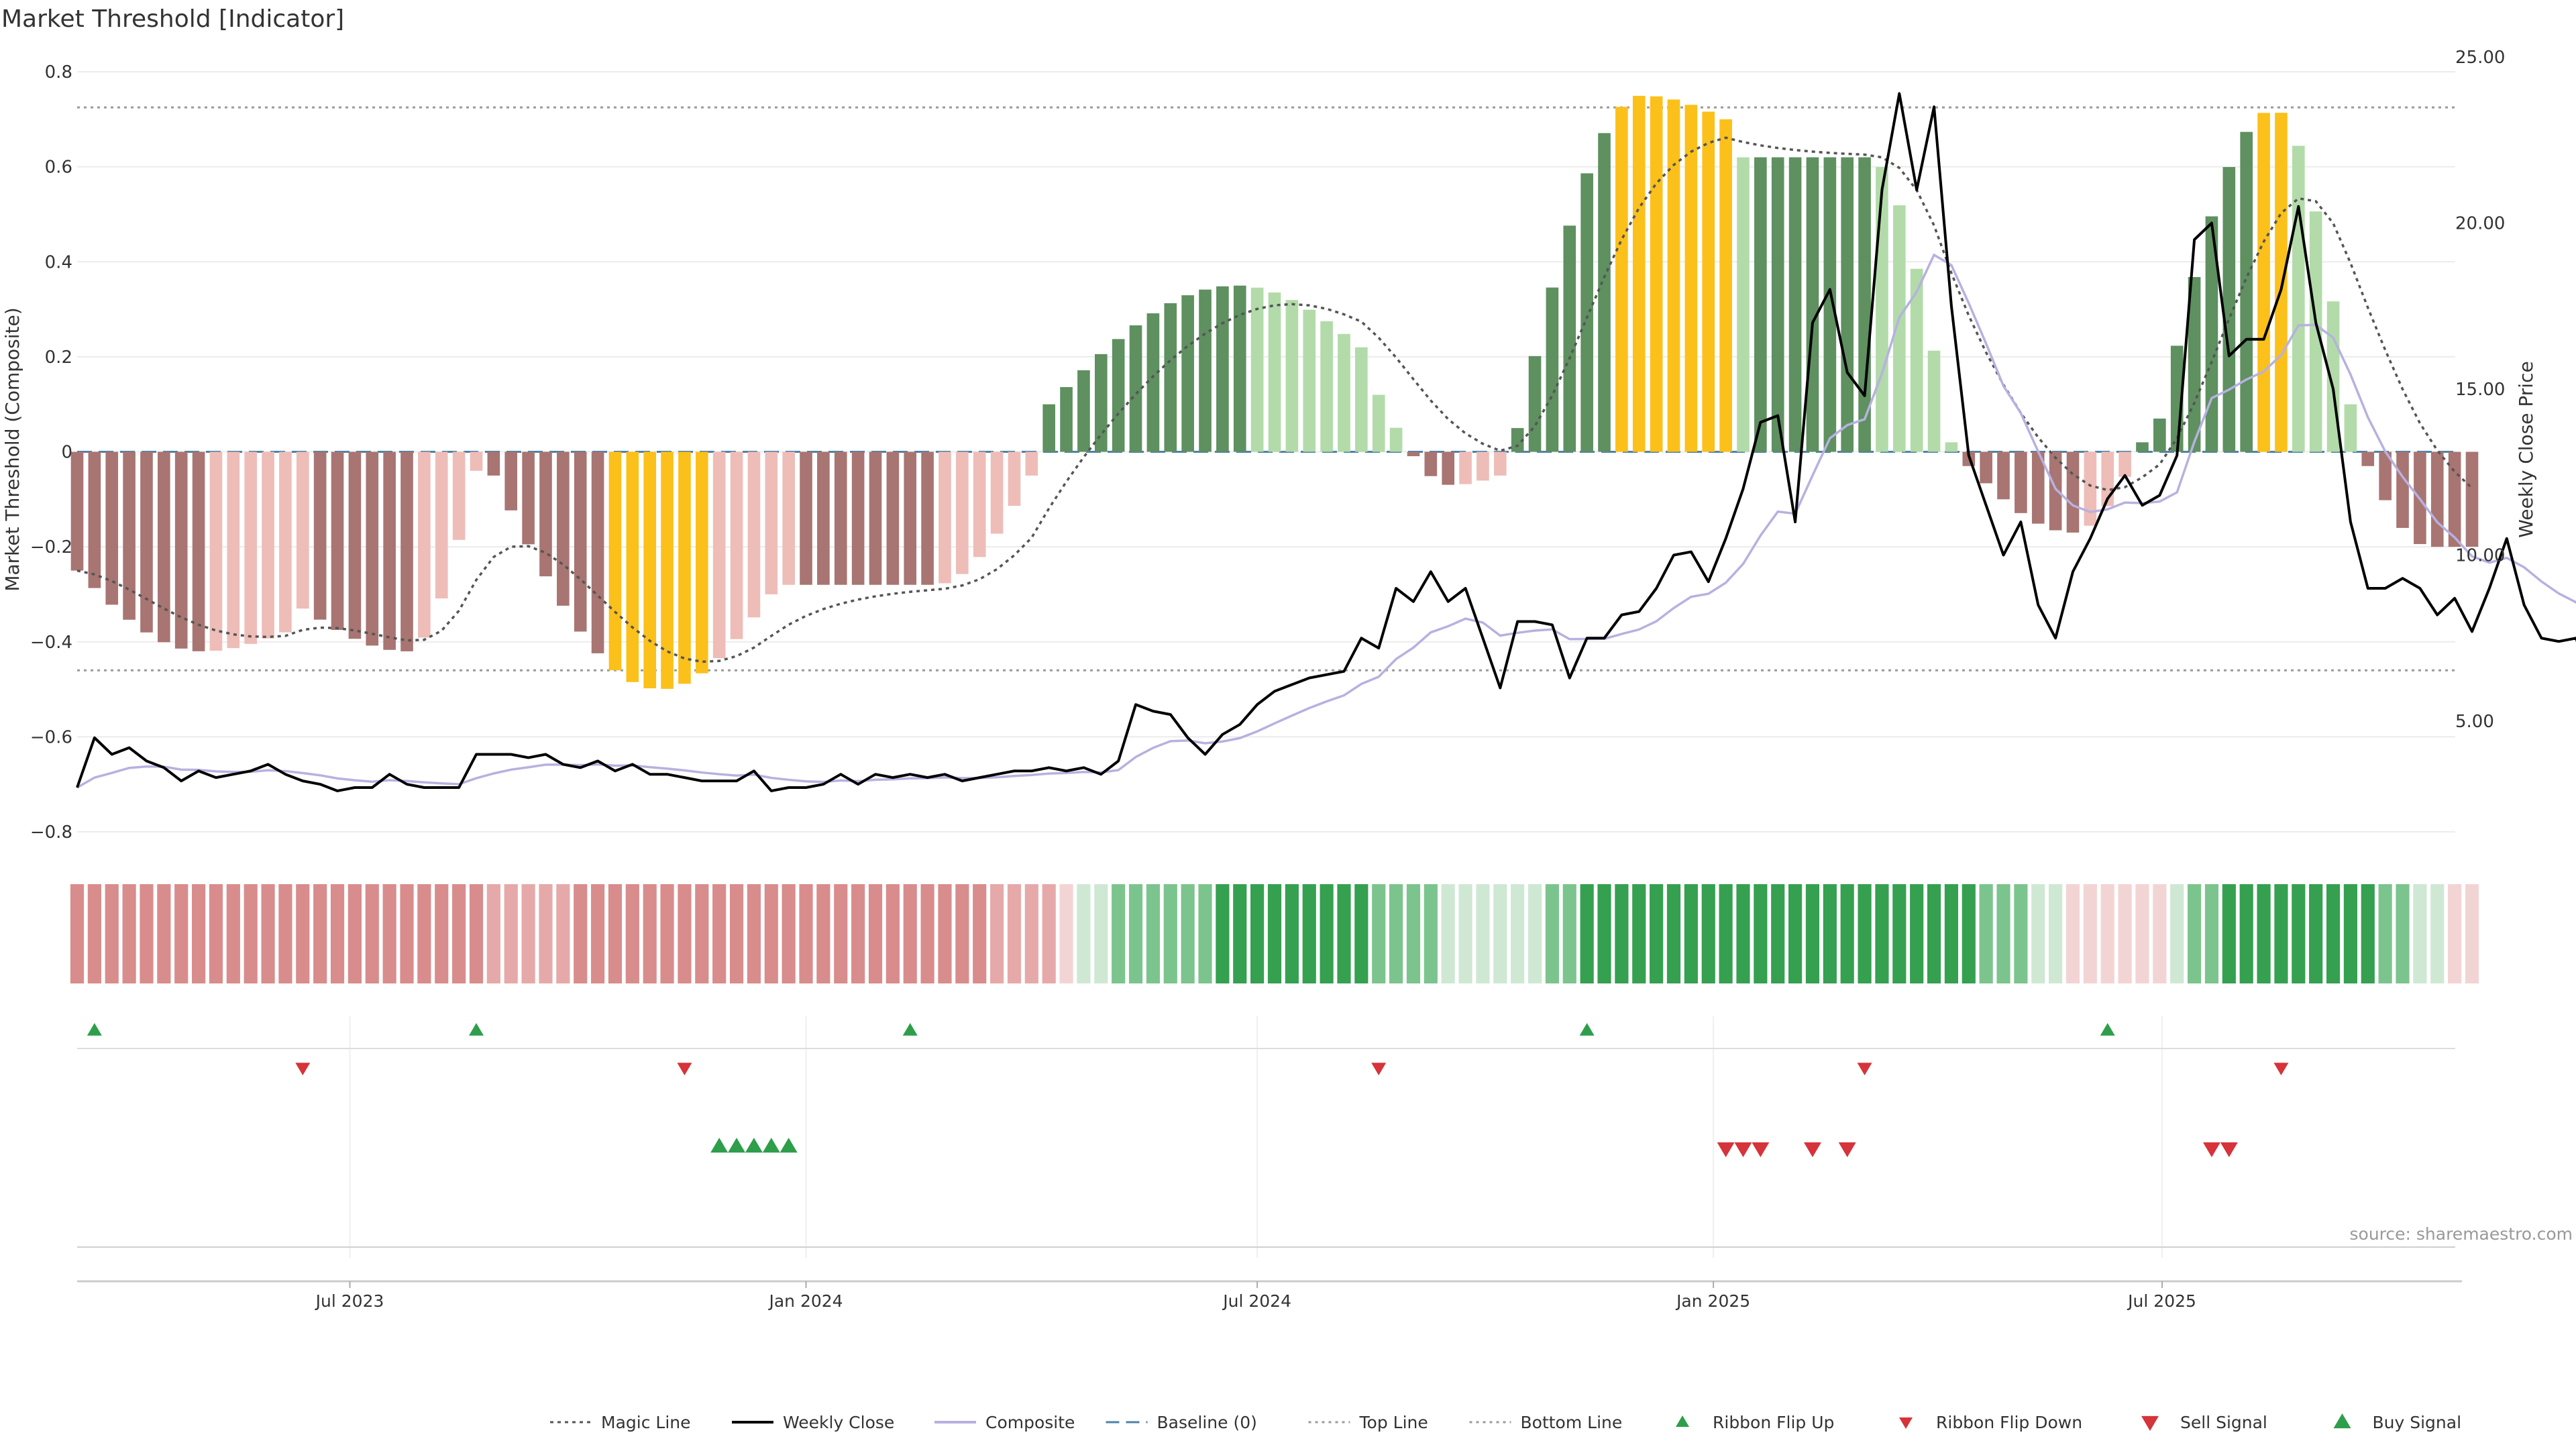  What do you see at coordinates (2480, 224) in the screenshot?
I see `y-tick-label-right: 20.00` at bounding box center [2480, 224].